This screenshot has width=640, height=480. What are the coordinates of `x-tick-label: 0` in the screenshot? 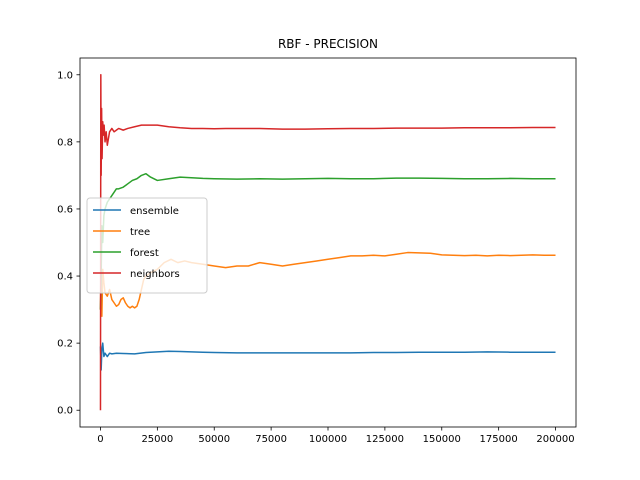 It's located at (100, 439).